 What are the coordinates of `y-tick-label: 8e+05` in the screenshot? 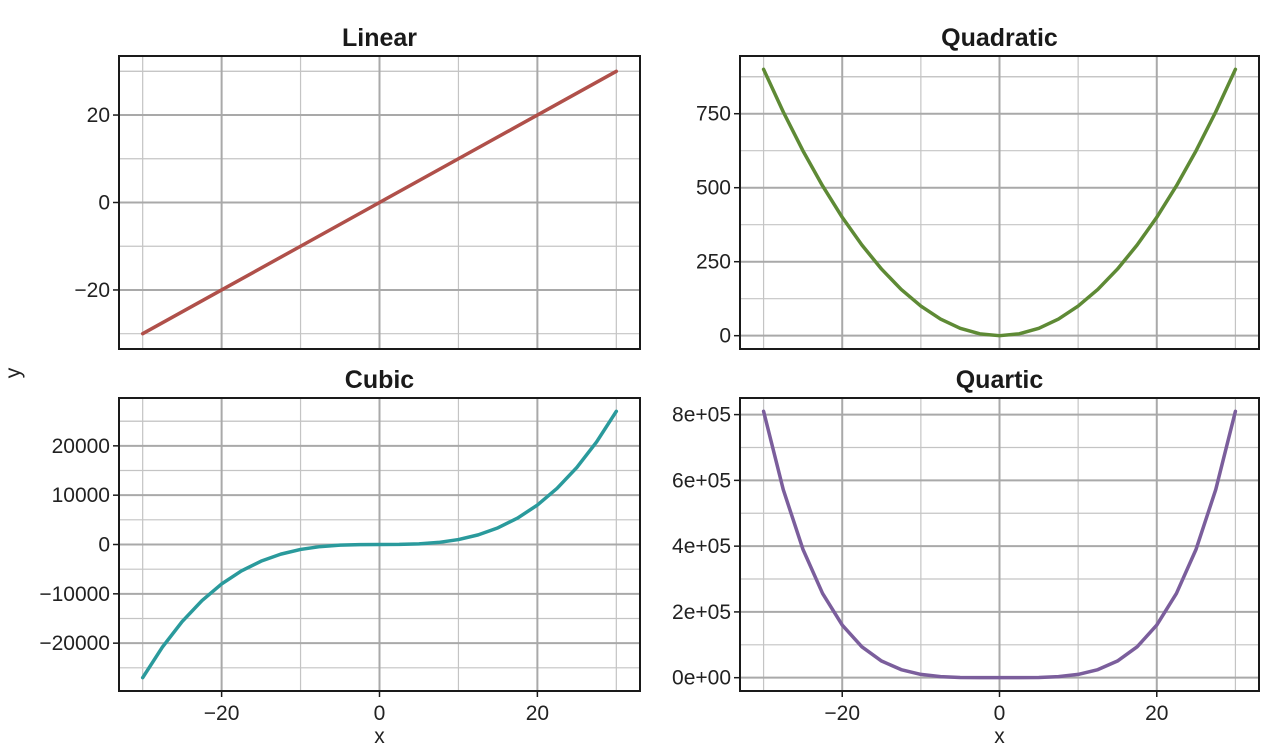 It's located at (701, 415).